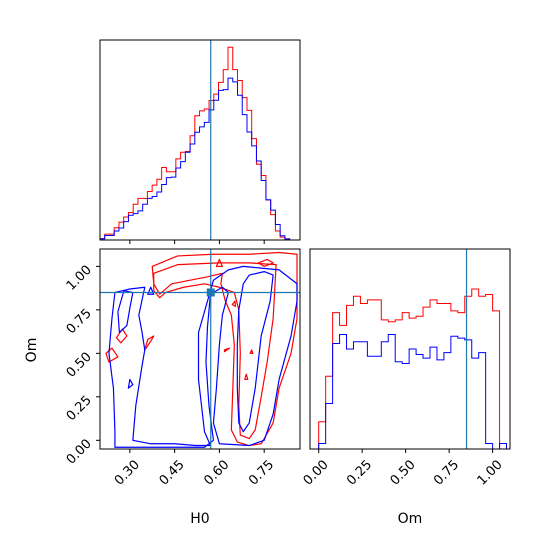 This screenshot has height=550, width=550. Describe the element at coordinates (79, 365) in the screenshot. I see `om-tick-label: 0.50` at that location.